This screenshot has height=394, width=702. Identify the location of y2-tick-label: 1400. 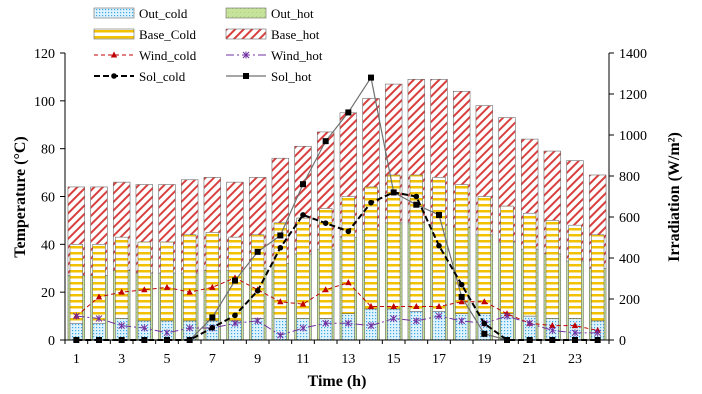
(633, 54).